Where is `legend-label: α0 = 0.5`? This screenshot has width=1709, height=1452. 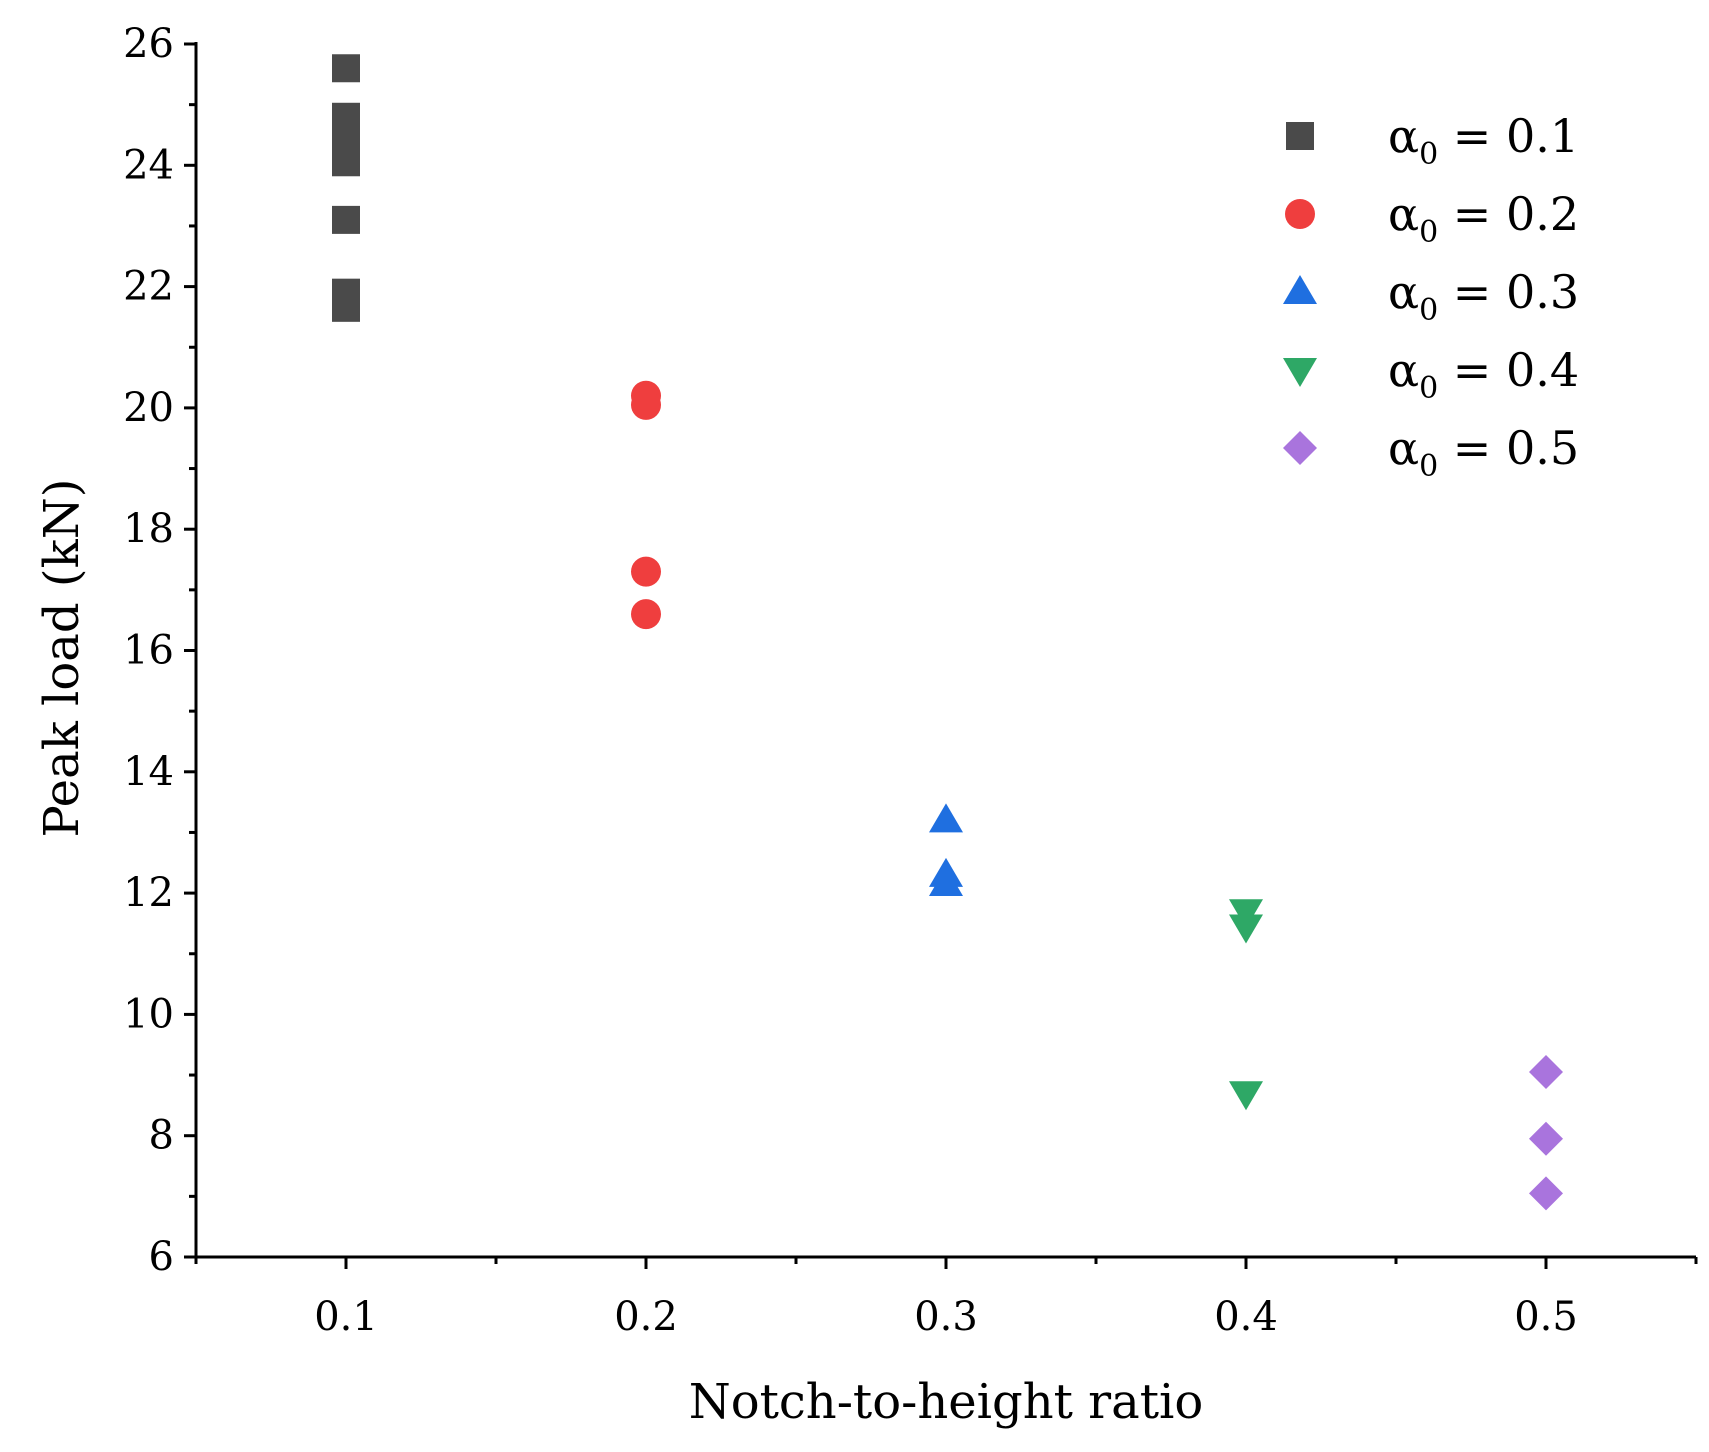
legend-label: α0 = 0.5 is located at coordinates (1483, 452).